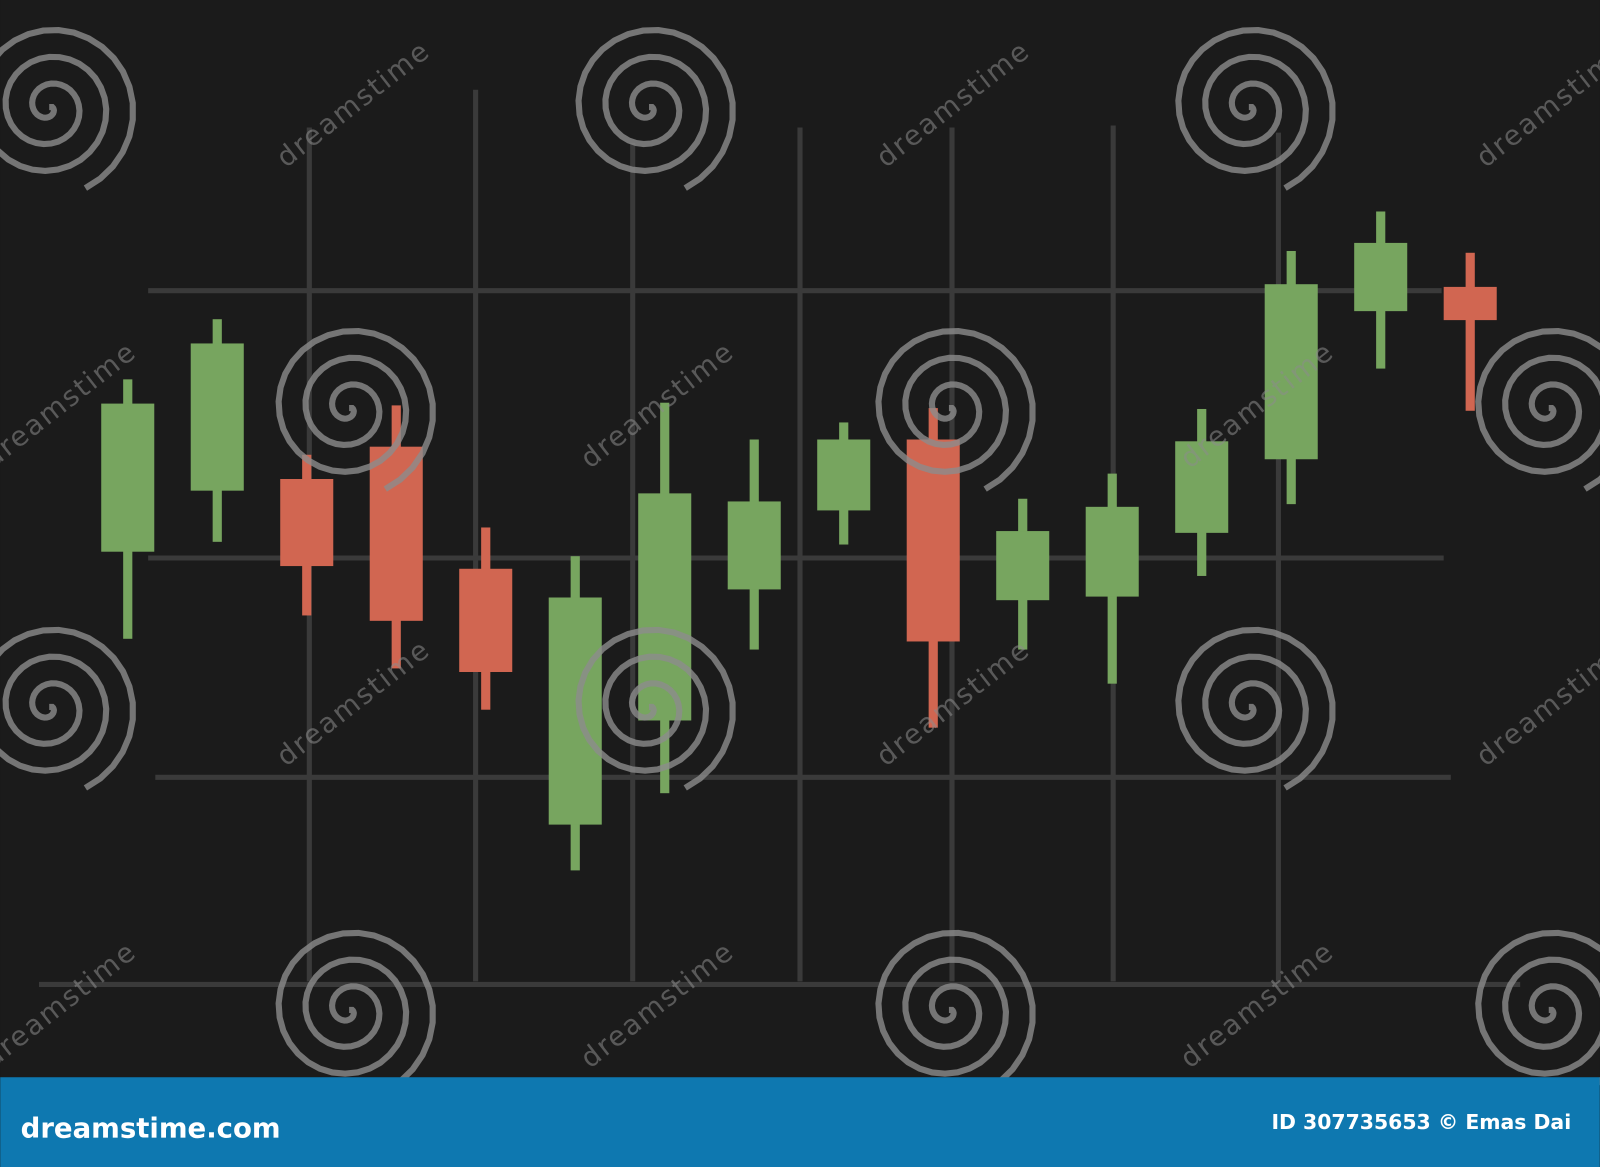 The height and width of the screenshot is (1167, 1600). Describe the element at coordinates (1470, 331) in the screenshot. I see `wick` at that location.